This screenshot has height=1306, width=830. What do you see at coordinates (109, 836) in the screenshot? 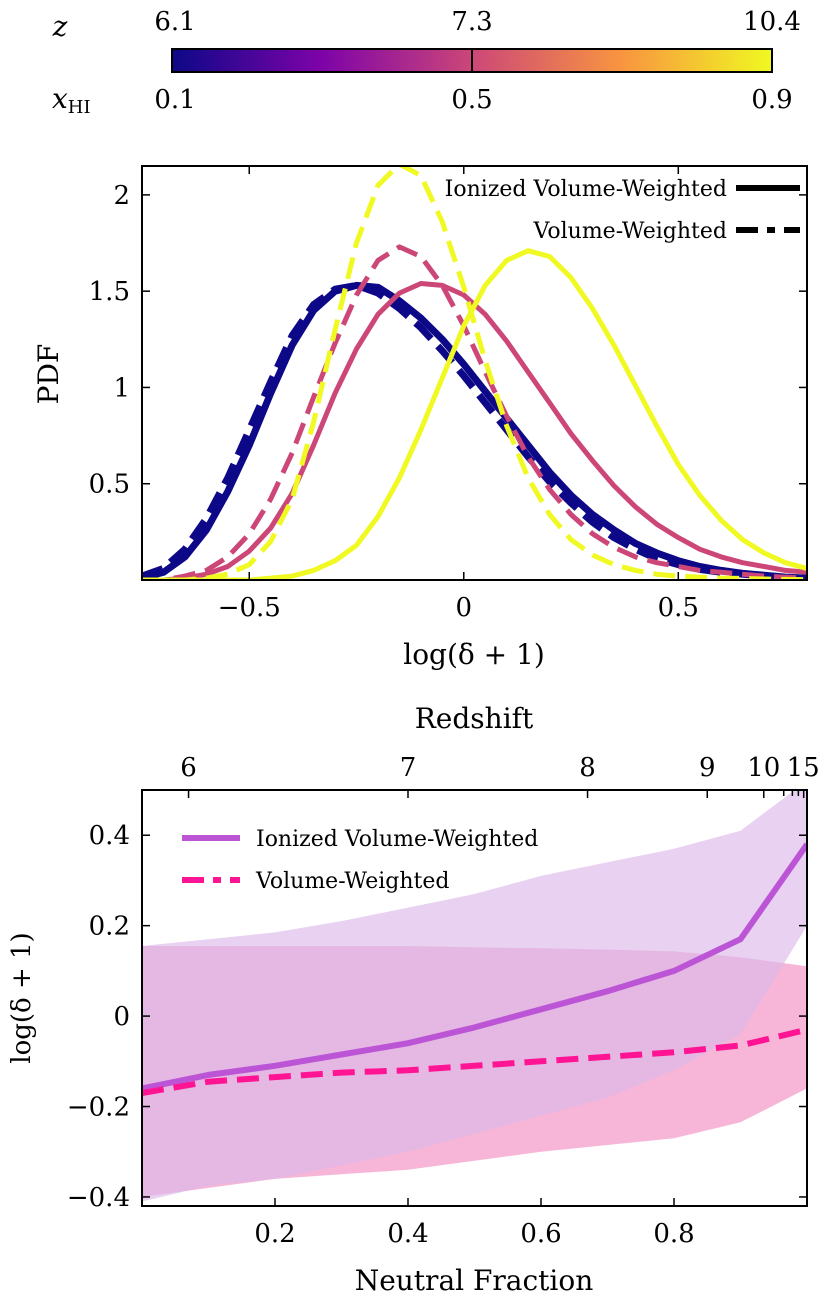
I see `density-y-tick-label-5: 0.4` at bounding box center [109, 836].